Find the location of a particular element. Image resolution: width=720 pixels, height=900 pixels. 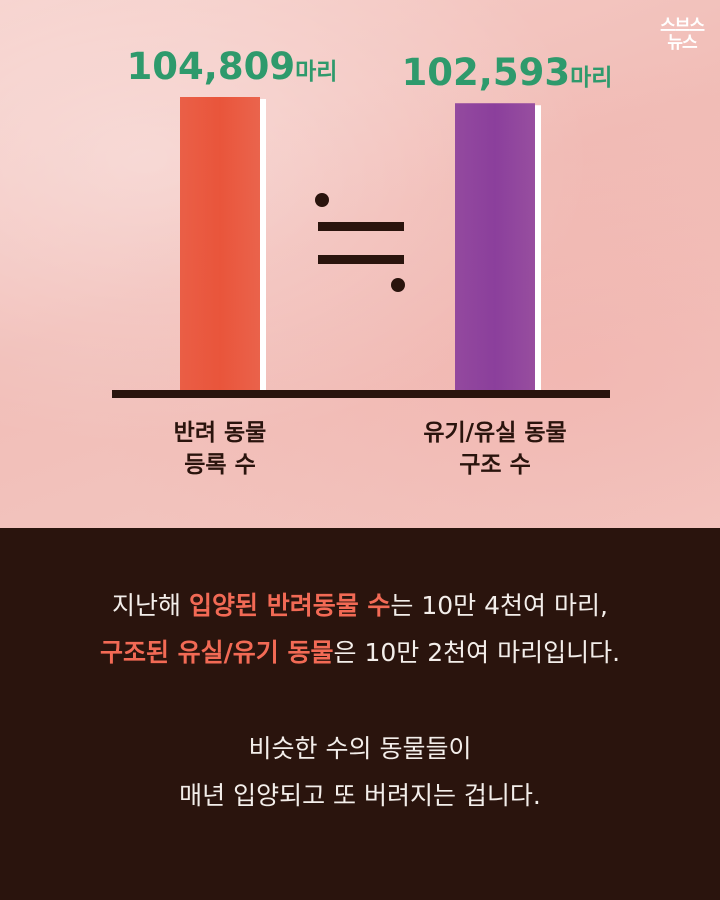

caption-text: 지난해 is located at coordinates (150, 605).